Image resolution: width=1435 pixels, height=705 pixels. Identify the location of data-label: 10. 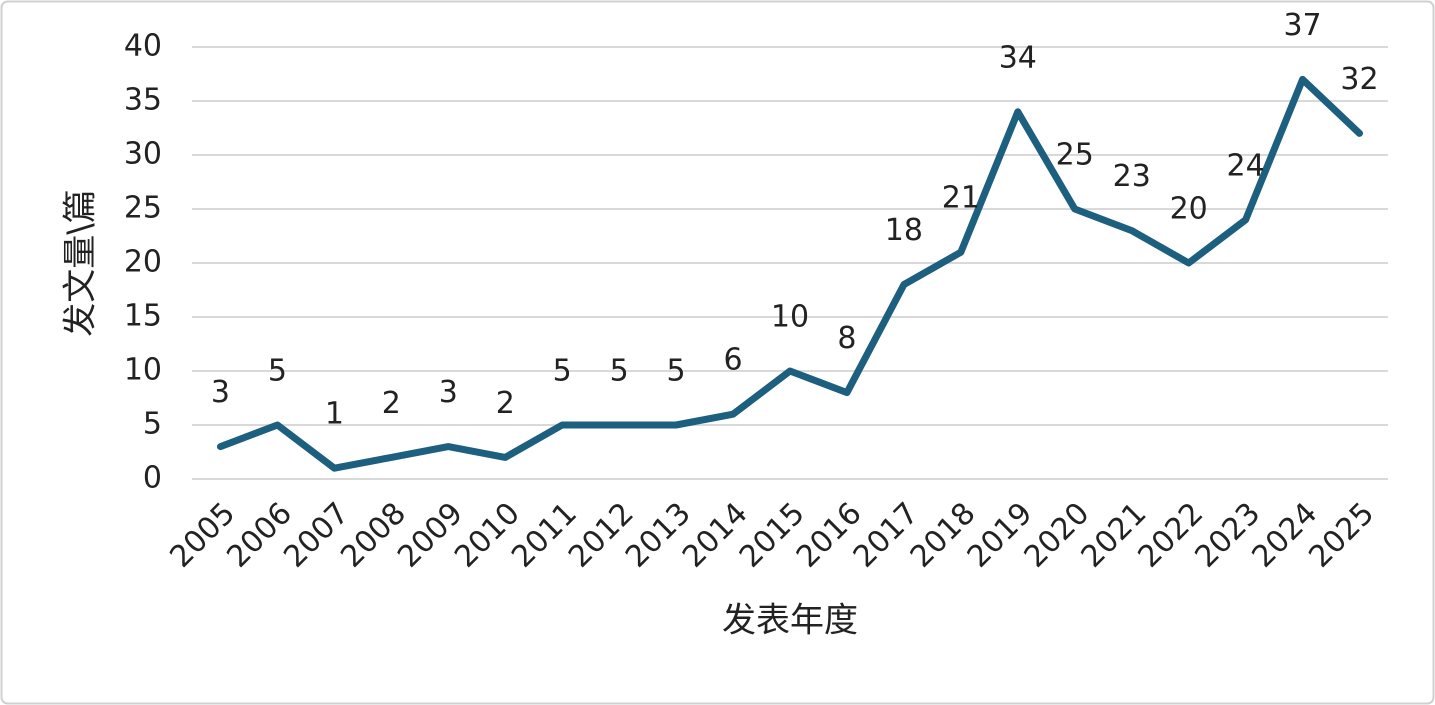
(790, 317).